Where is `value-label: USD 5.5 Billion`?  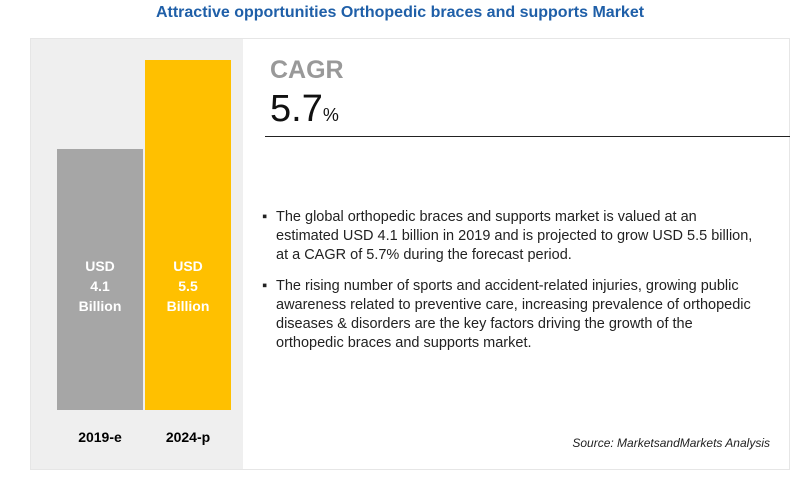
value-label: USD 5.5 Billion is located at coordinates (188, 286).